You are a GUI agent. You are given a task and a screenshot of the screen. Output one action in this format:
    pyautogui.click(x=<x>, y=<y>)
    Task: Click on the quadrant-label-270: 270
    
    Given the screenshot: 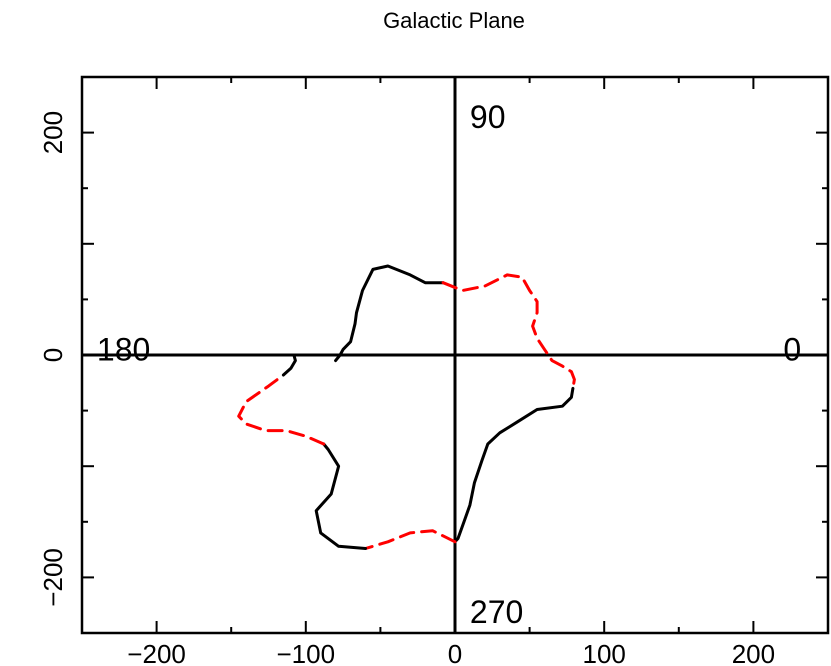 What is the action you would take?
    pyautogui.click(x=496, y=612)
    